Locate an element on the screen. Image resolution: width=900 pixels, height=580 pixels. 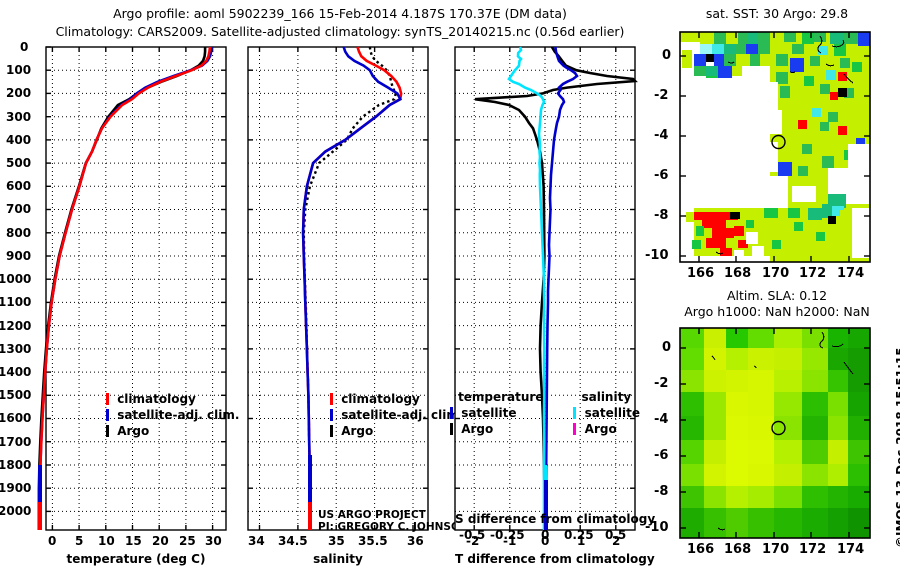
legend-swatch-s-argo is located at coordinates (575, 429).